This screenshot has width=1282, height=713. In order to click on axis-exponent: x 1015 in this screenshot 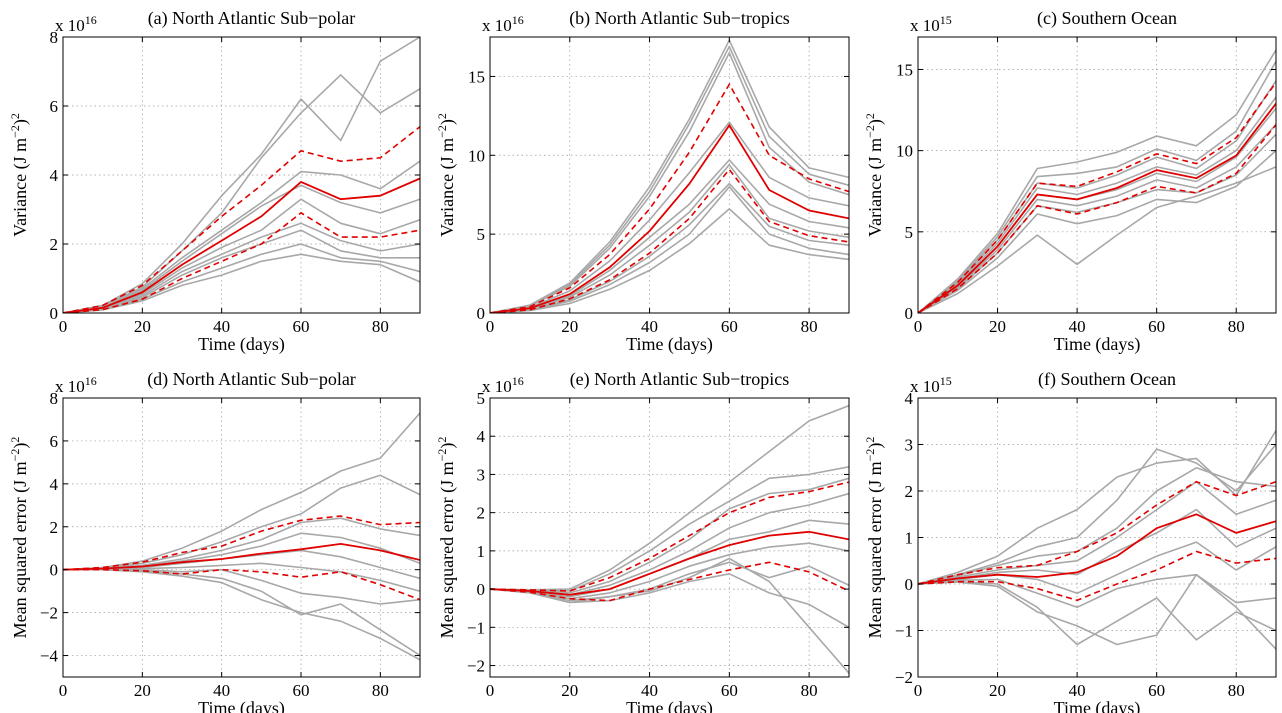, I will do `click(931, 24)`.